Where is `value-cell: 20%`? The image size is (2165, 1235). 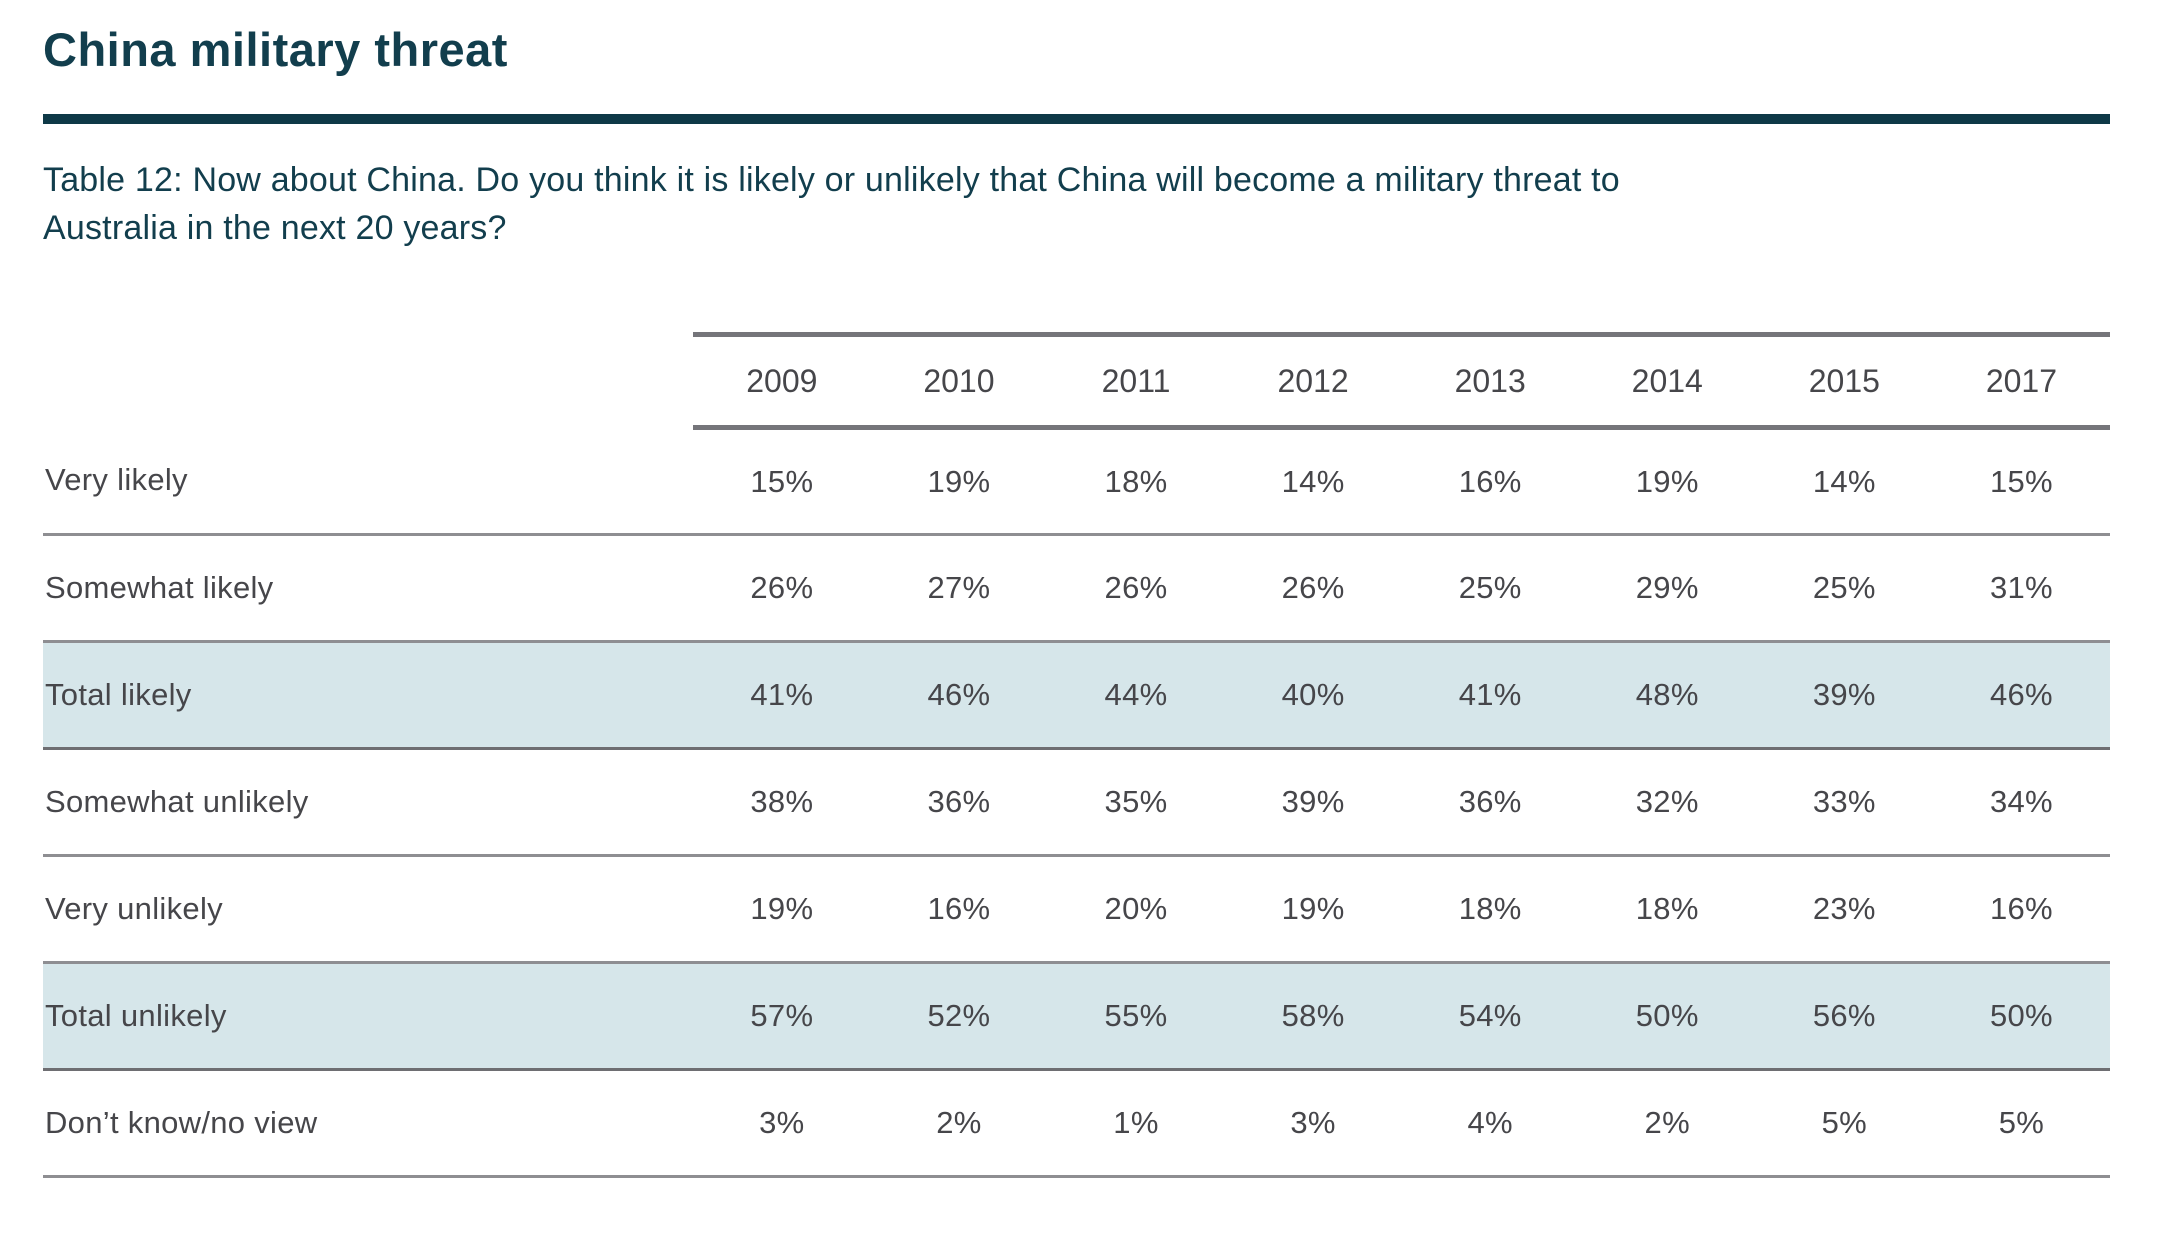
value-cell: 20% is located at coordinates (1136, 909).